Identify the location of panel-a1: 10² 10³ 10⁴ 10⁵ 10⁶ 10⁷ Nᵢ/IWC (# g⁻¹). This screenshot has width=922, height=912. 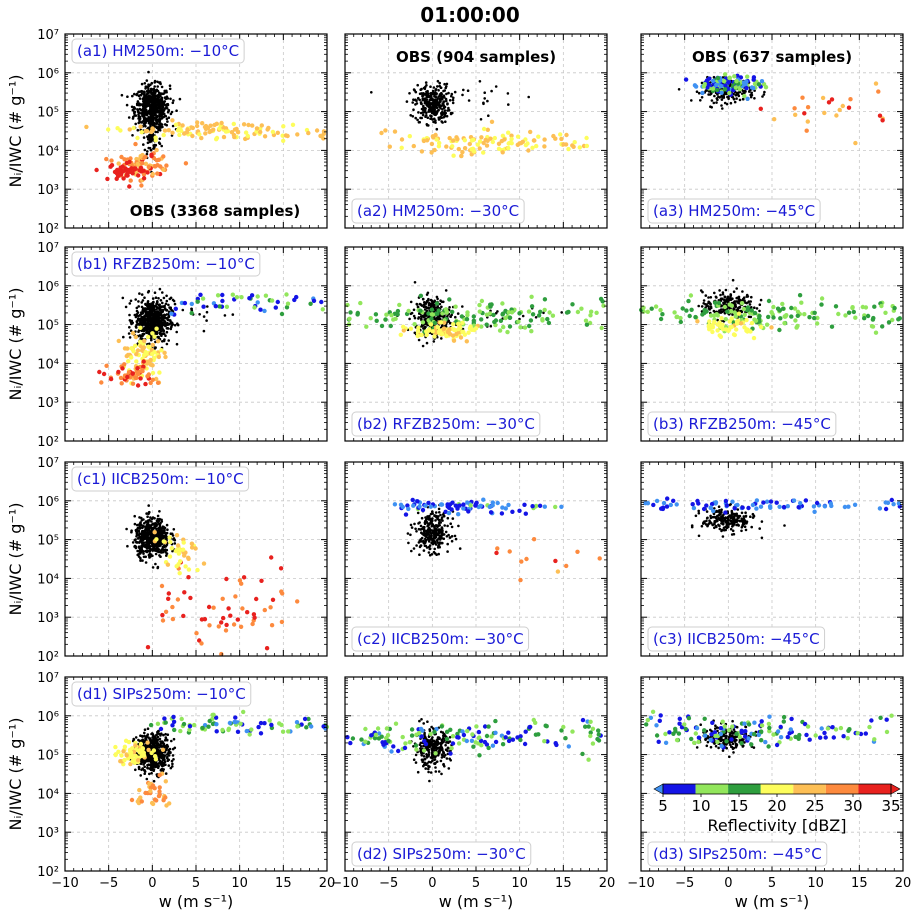
(167, 132).